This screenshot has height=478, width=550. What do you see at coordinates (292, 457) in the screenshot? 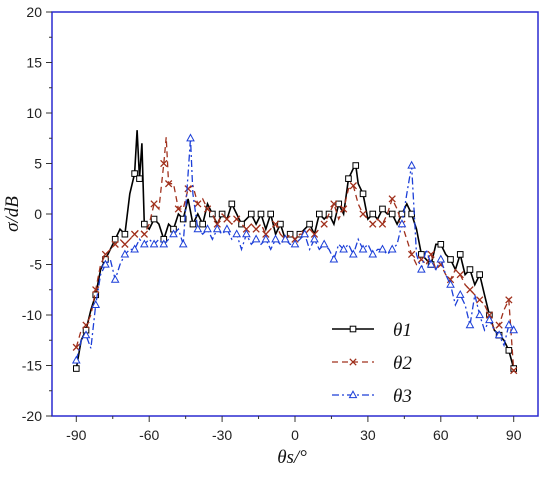
I see `x-axis-title: θs/°` at bounding box center [292, 457].